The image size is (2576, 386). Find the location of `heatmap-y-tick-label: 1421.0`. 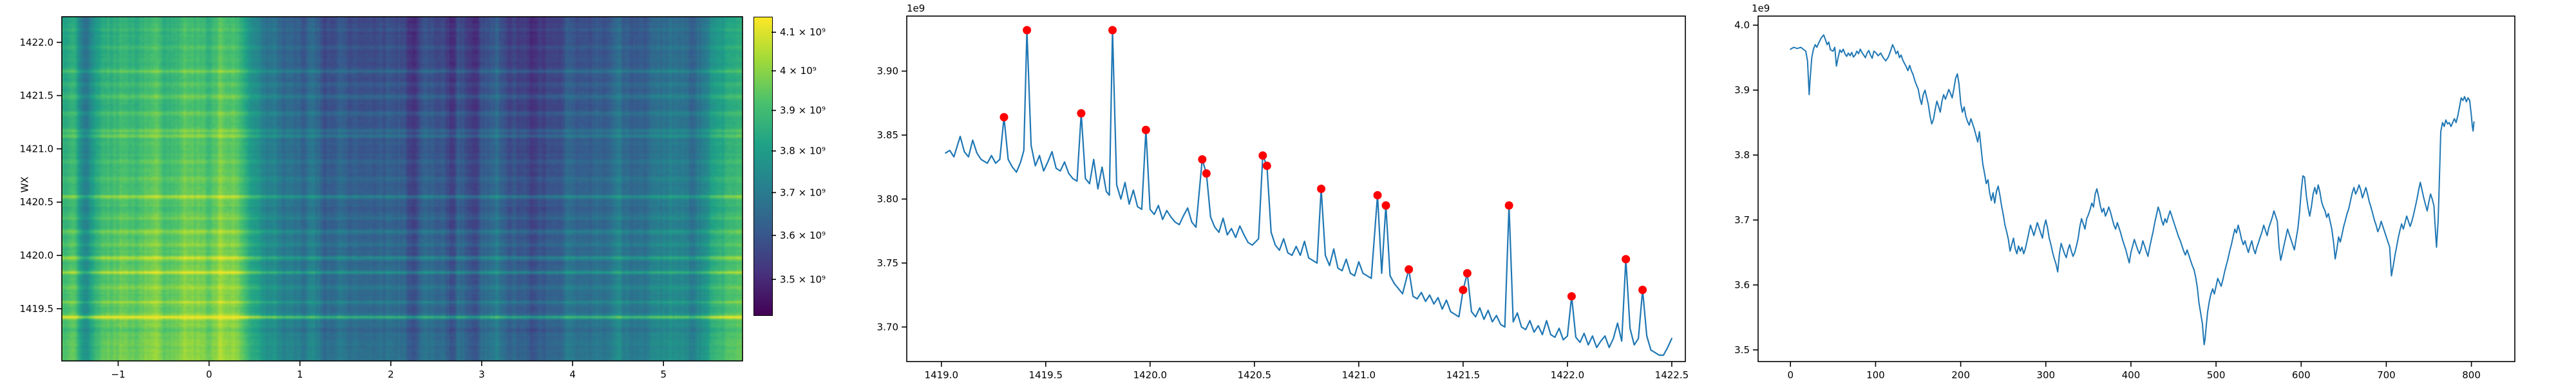

heatmap-y-tick-label: 1421.0 is located at coordinates (37, 148).